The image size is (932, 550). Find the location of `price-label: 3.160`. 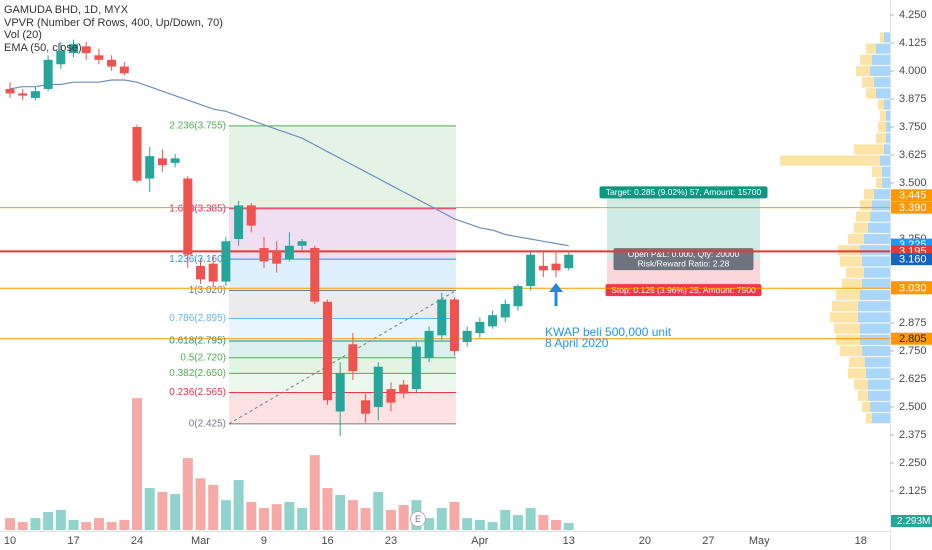

price-label: 3.160 is located at coordinates (913, 260).